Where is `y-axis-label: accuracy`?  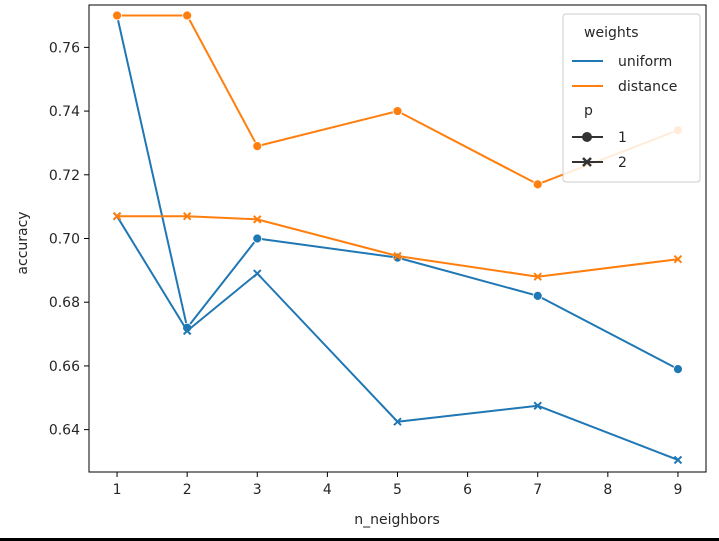
y-axis-label: accuracy is located at coordinates (23, 242).